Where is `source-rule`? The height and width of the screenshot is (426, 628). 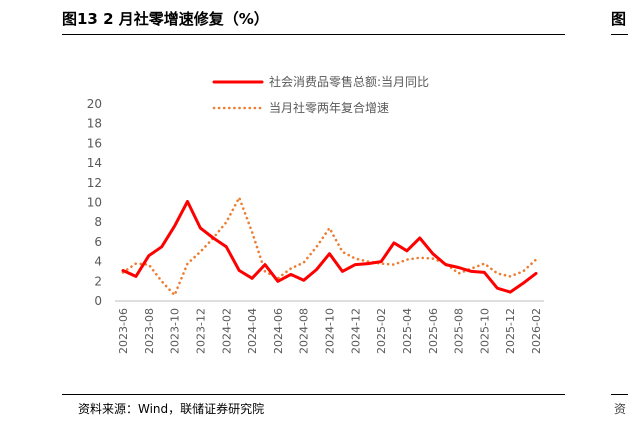
source-rule is located at coordinates (313, 394).